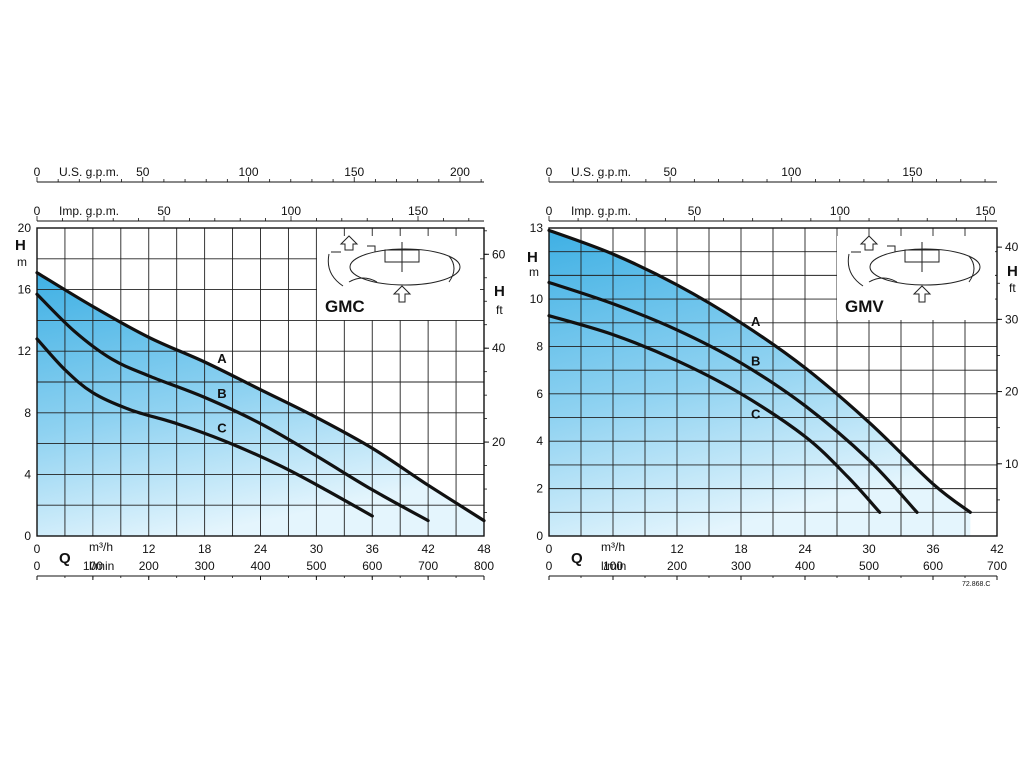  I want to click on model-label: GMC, so click(345, 306).